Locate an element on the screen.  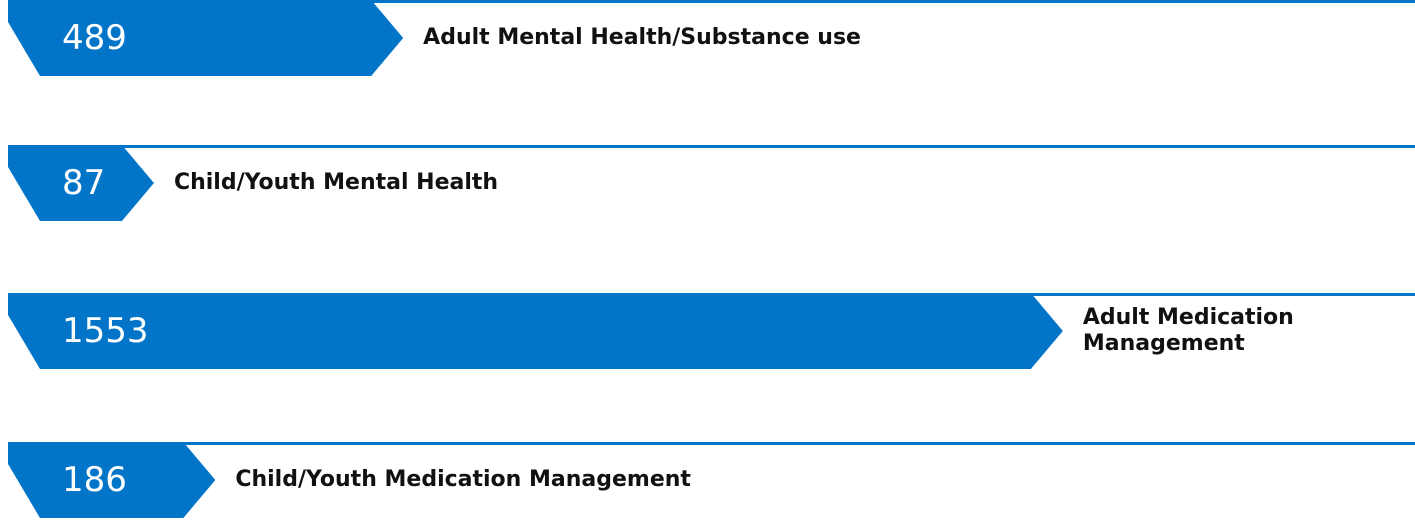
category-label: Adult Medication Management is located at coordinates (1188, 330).